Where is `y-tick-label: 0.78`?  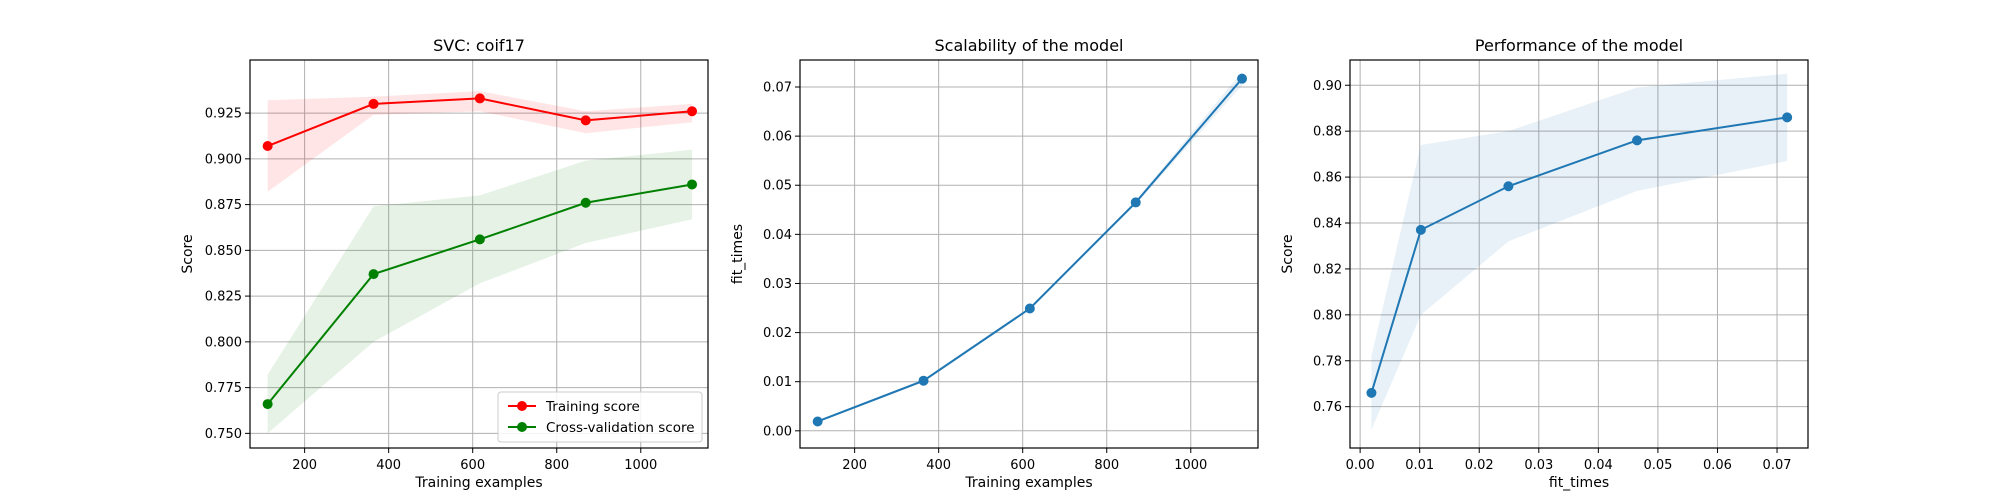 y-tick-label: 0.78 is located at coordinates (1327, 361).